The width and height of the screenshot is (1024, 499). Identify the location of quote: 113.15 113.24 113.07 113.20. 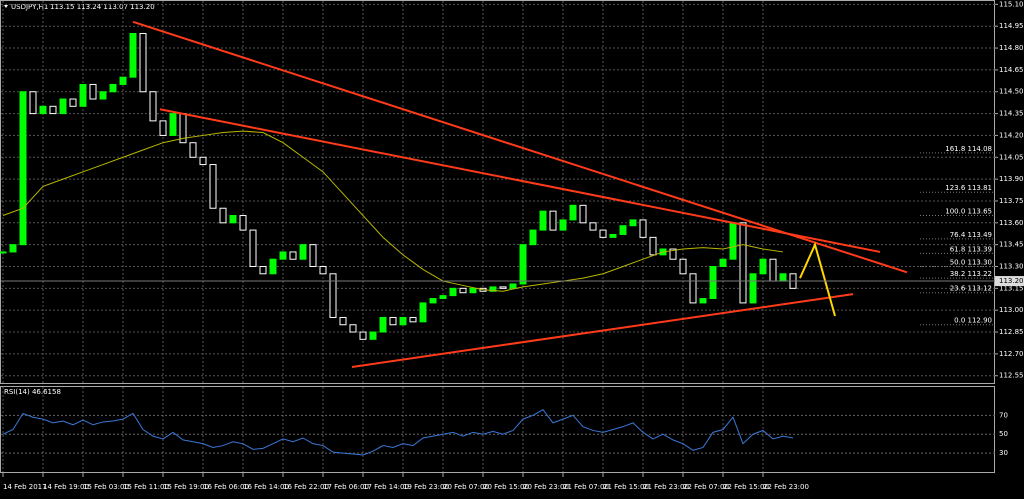
(102, 7).